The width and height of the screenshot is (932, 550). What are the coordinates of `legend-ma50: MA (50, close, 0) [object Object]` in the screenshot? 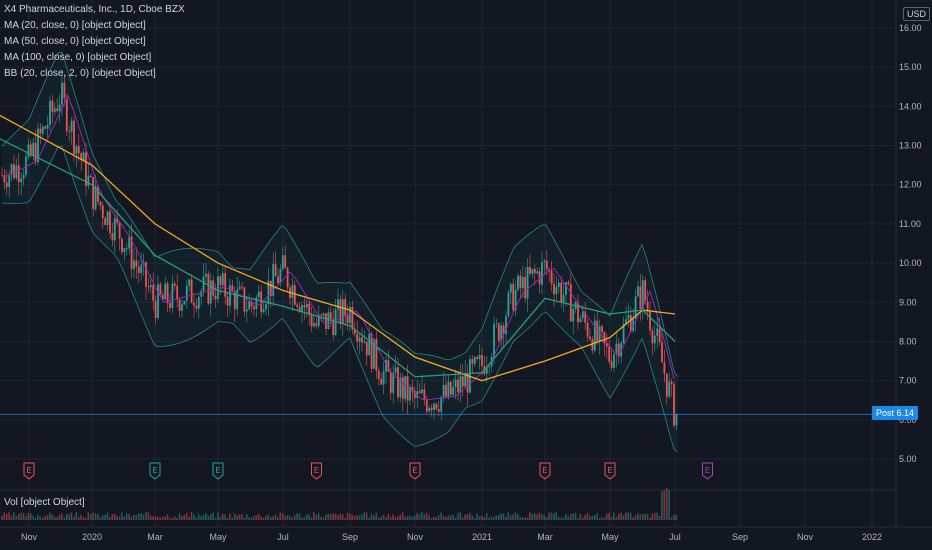 It's located at (75, 41).